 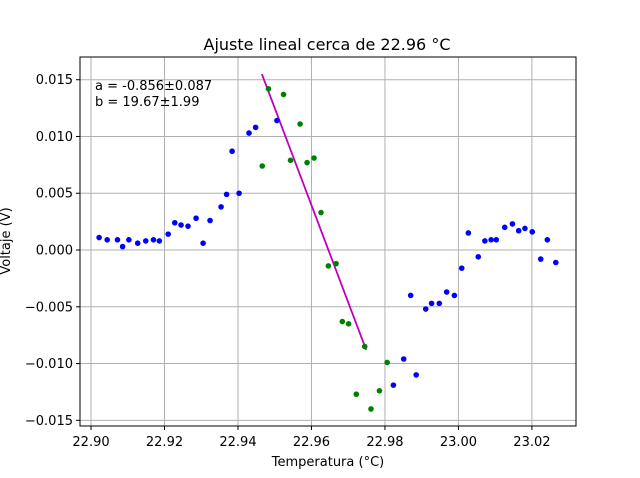 What do you see at coordinates (531, 442) in the screenshot?
I see `x-tick-label: 23.02` at bounding box center [531, 442].